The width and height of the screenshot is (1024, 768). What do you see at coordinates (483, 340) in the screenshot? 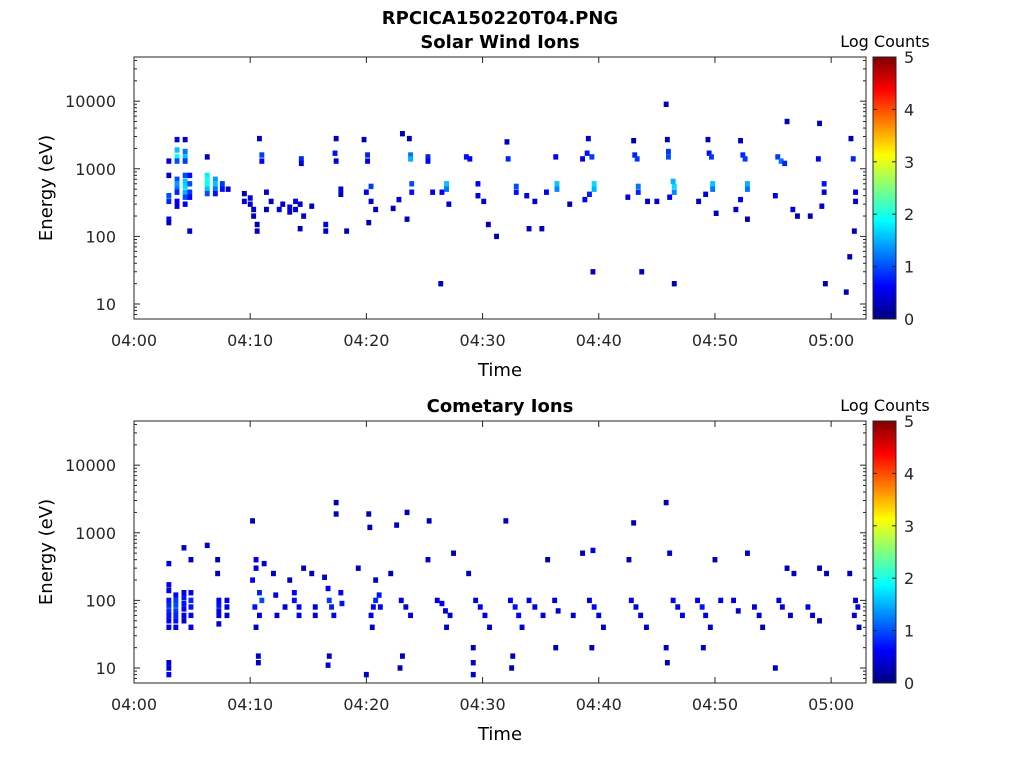
I see `x-tick-label: 04:30` at bounding box center [483, 340].